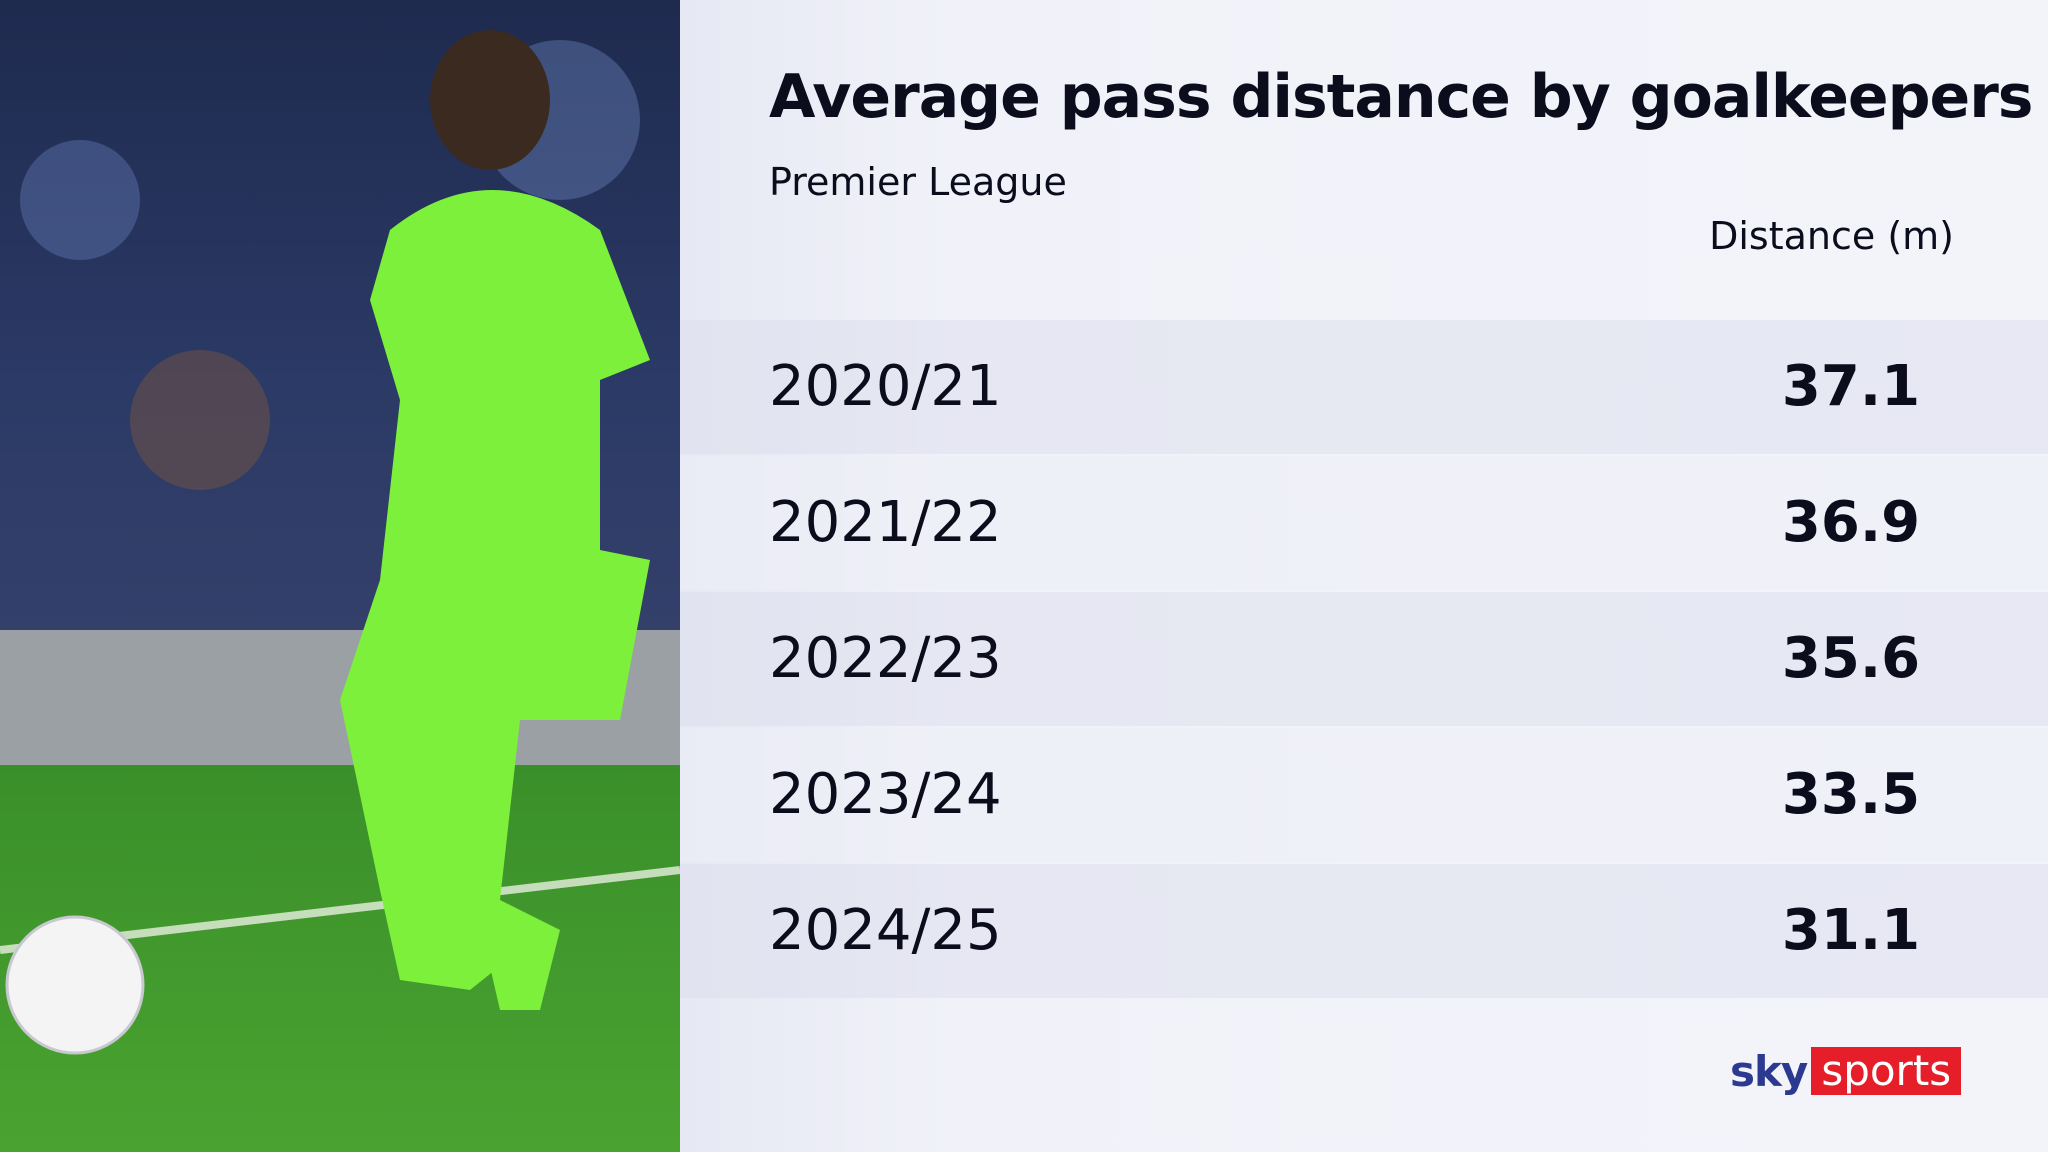 This screenshot has width=2048, height=1152. What do you see at coordinates (1851, 658) in the screenshot?
I see `distance-value: 35.6` at bounding box center [1851, 658].